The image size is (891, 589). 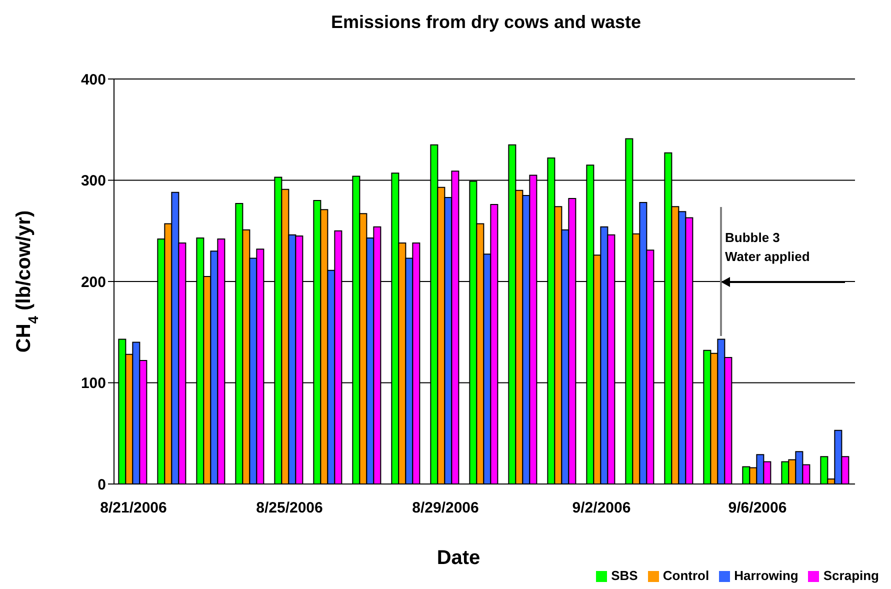 What do you see at coordinates (93, 383) in the screenshot?
I see `y-tick-label: 100` at bounding box center [93, 383].